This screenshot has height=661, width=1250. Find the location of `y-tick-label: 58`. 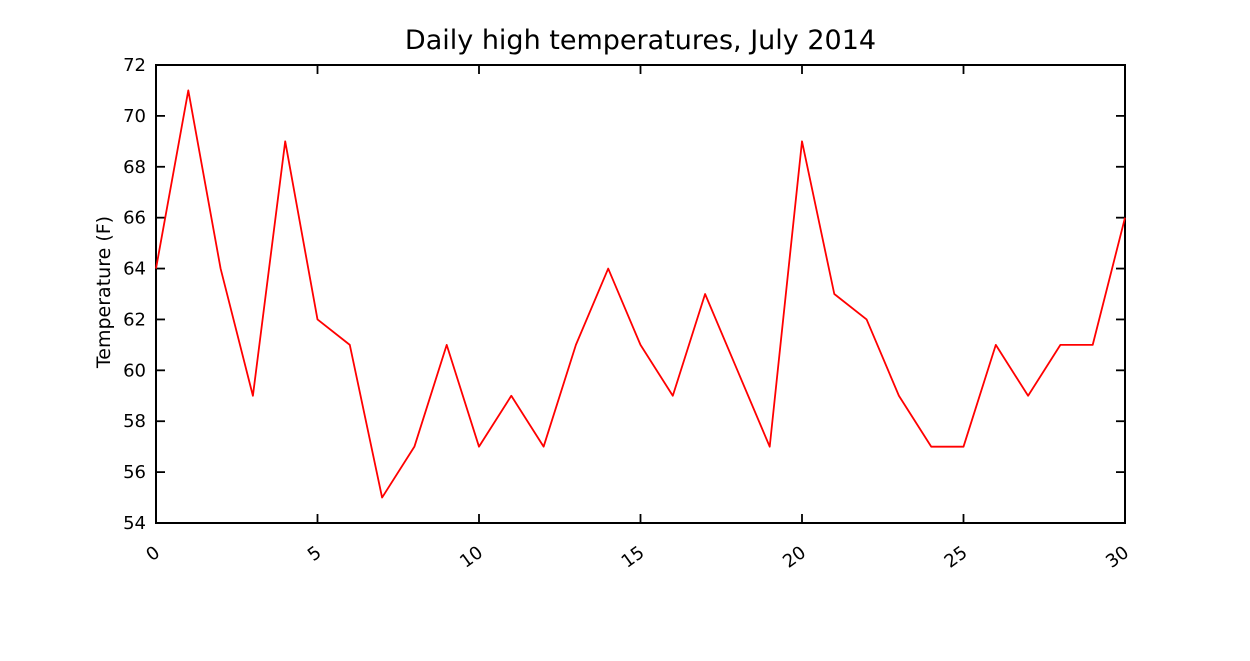

y-tick-label: 58 is located at coordinates (134, 421).